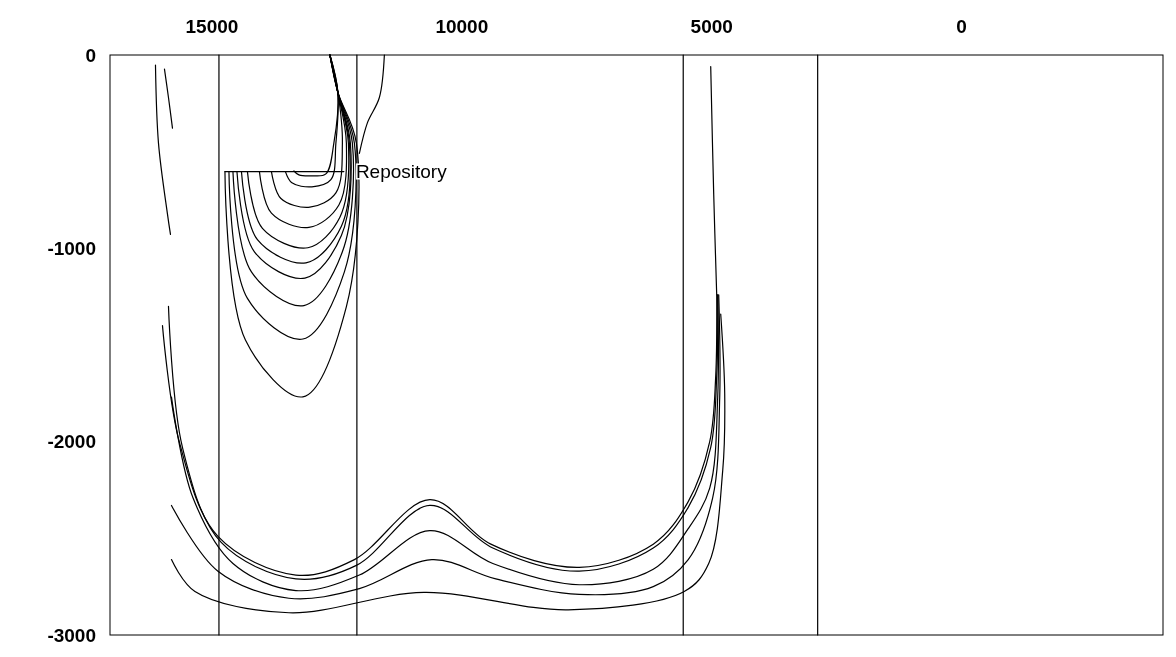 The width and height of the screenshot is (1176, 657). What do you see at coordinates (71, 635) in the screenshot?
I see `y-tick-label: -3000` at bounding box center [71, 635].